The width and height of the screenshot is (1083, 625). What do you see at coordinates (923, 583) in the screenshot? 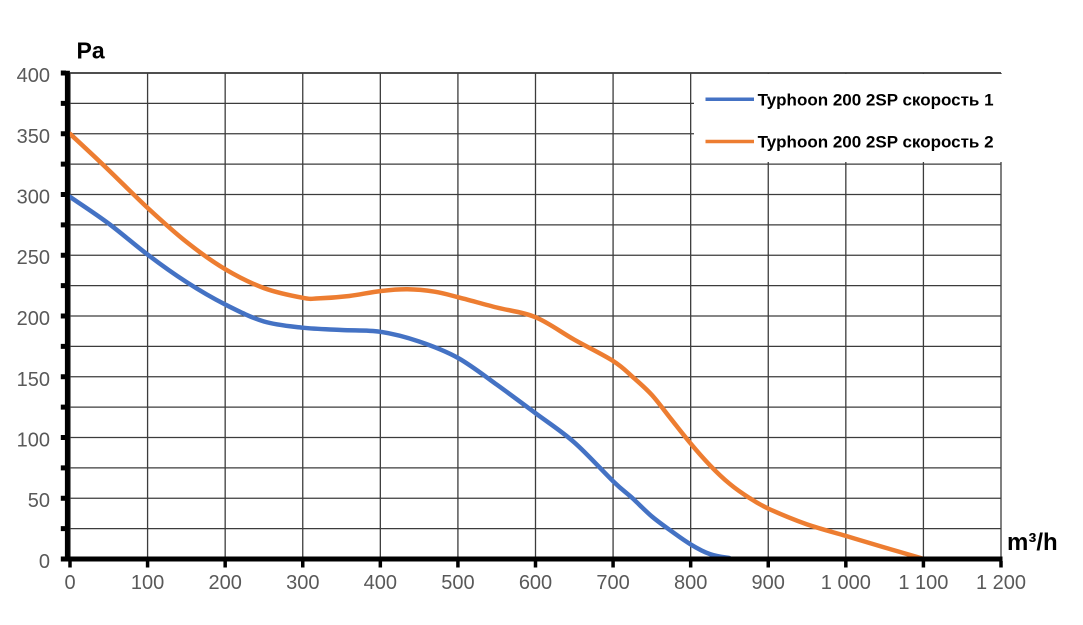
I see `svg-text: 1 100` at bounding box center [923, 583].